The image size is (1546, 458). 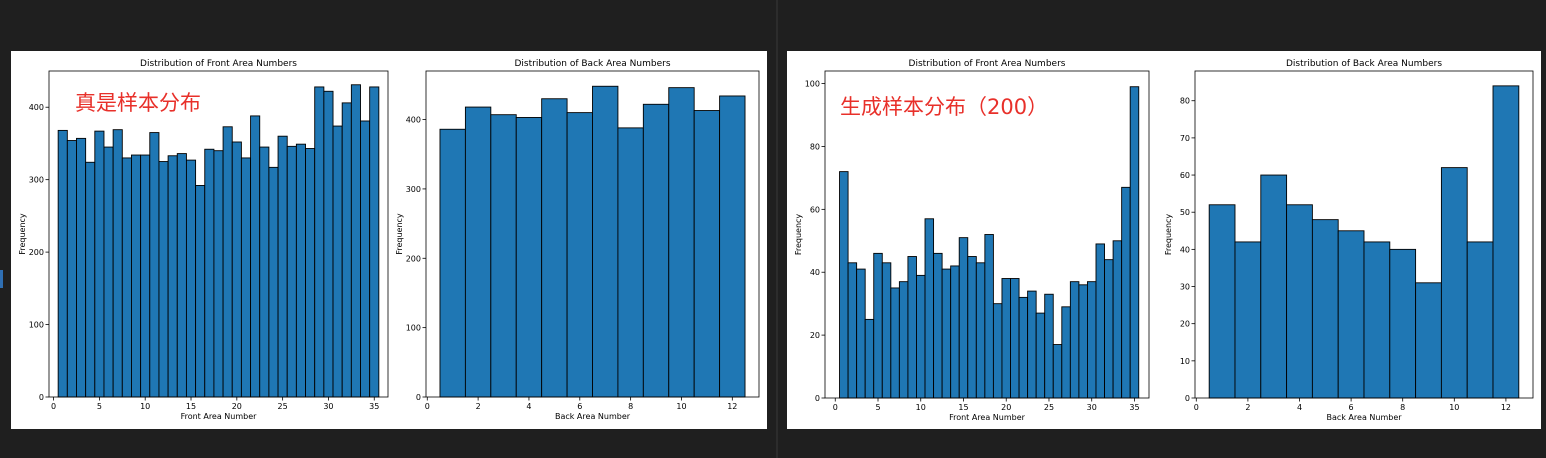 I want to click on y-tick-label: 20, so click(x=1185, y=324).